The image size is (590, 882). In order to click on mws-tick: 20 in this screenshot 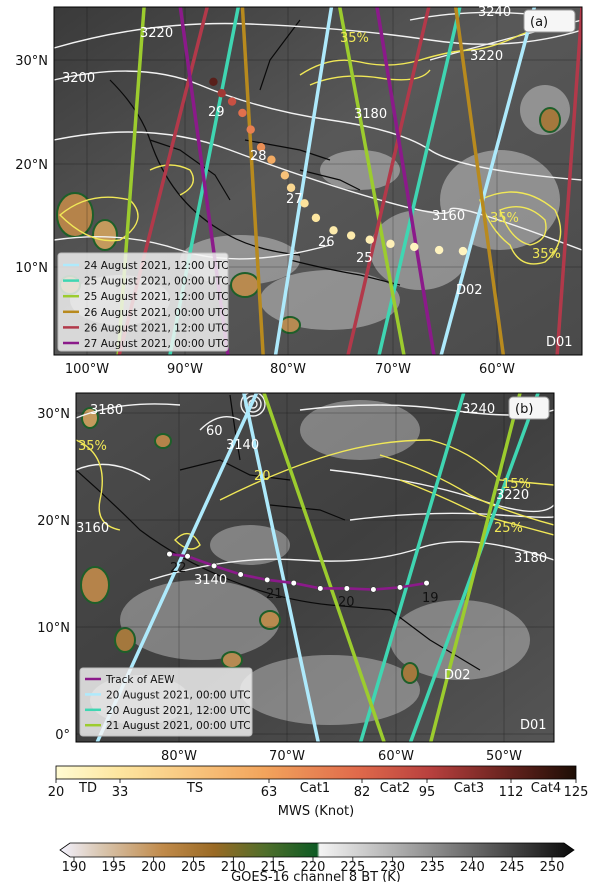, I will do `click(56, 792)`.